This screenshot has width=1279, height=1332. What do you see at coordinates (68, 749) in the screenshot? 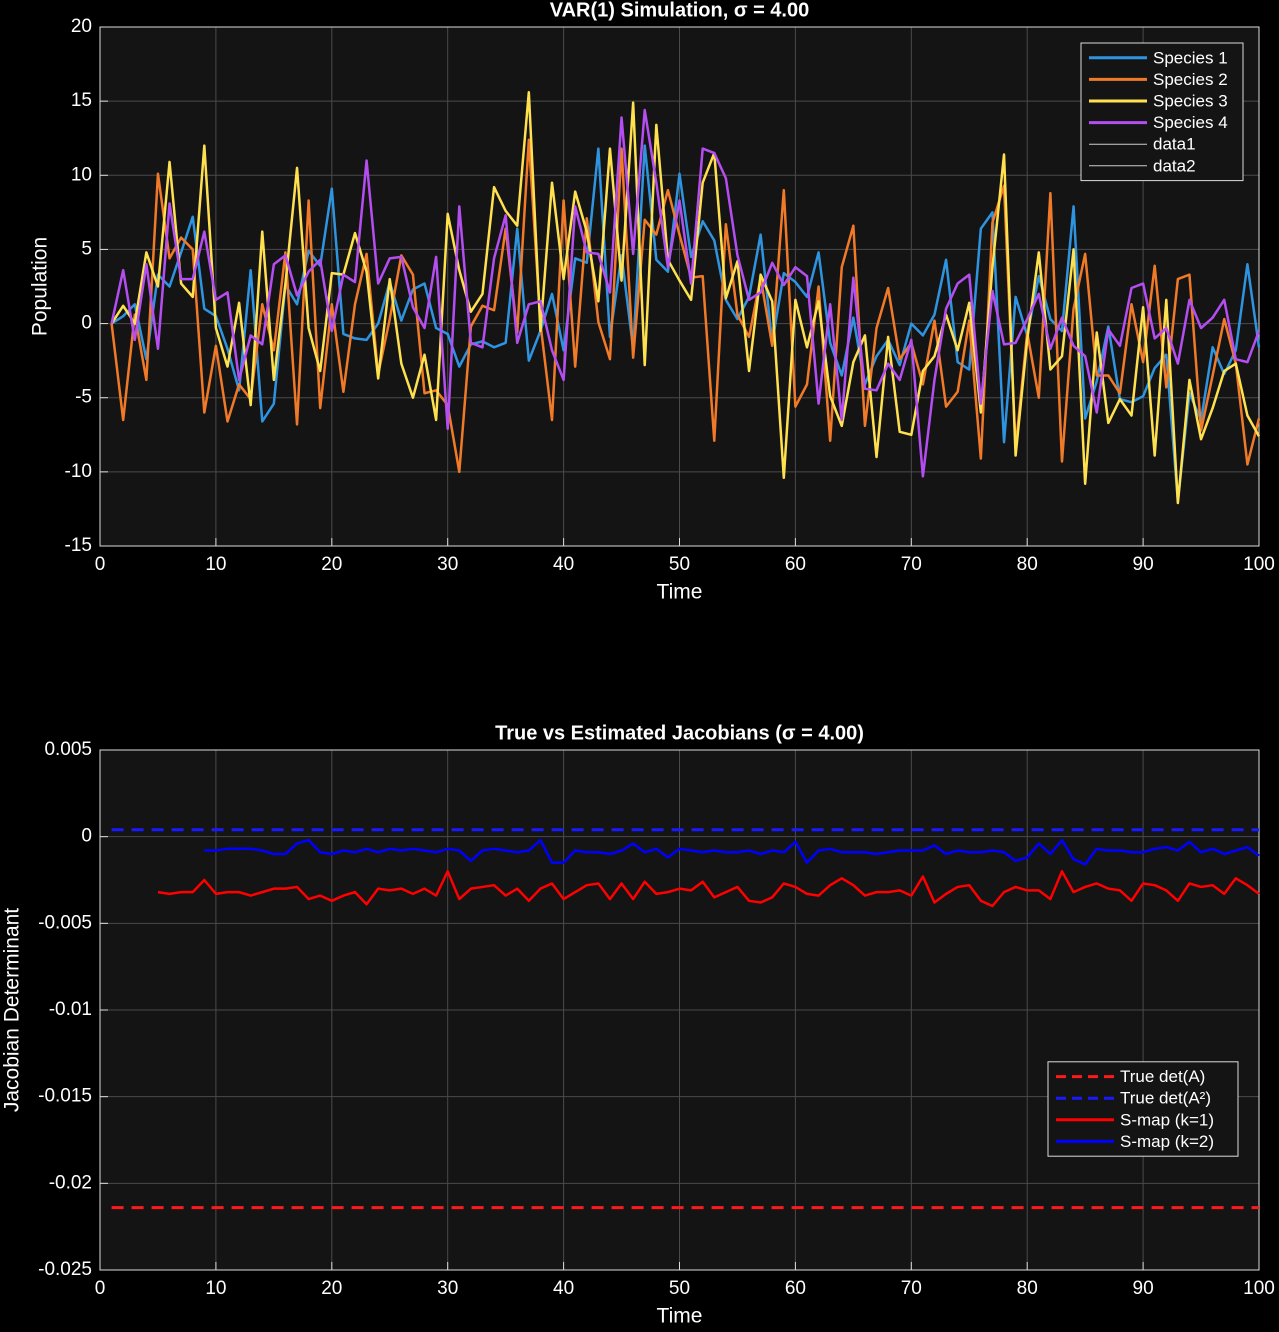
I see `y-tick-label: 0.005` at bounding box center [68, 749].